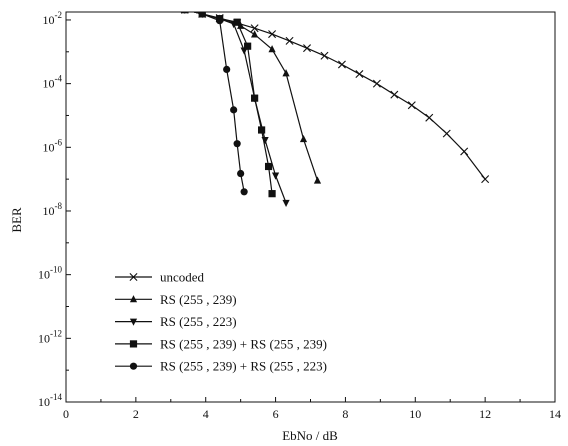 The height and width of the screenshot is (446, 568). I want to click on x-tick-label: 0, so click(66, 414).